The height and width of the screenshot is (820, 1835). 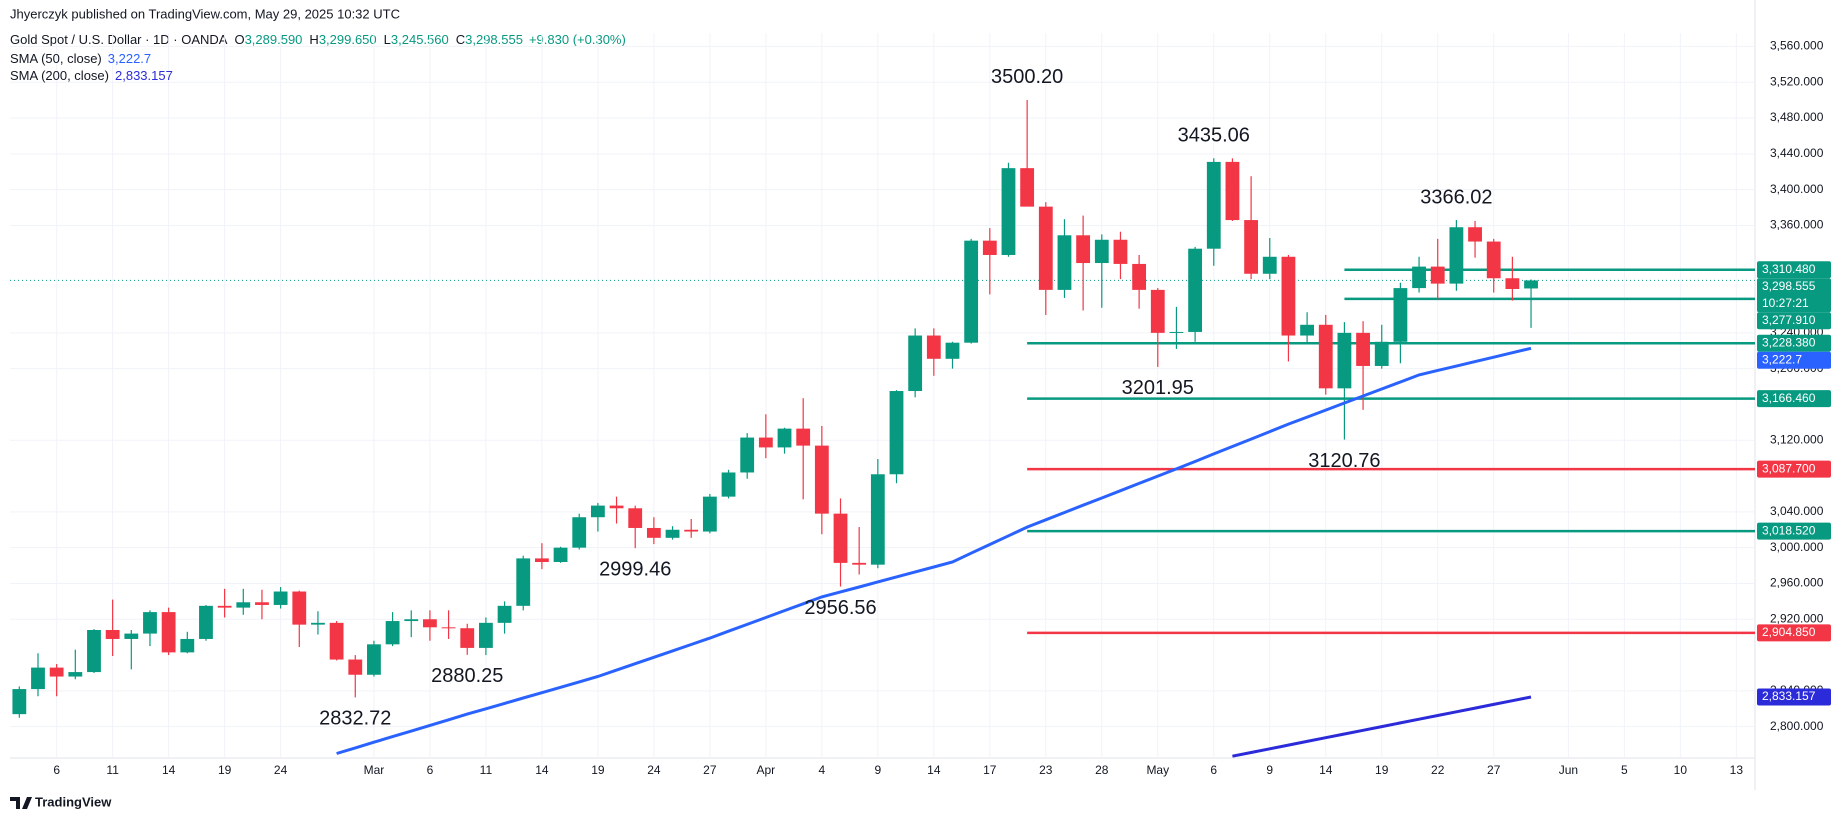 What do you see at coordinates (313, 39) in the screenshot?
I see `ohlc-key: H` at bounding box center [313, 39].